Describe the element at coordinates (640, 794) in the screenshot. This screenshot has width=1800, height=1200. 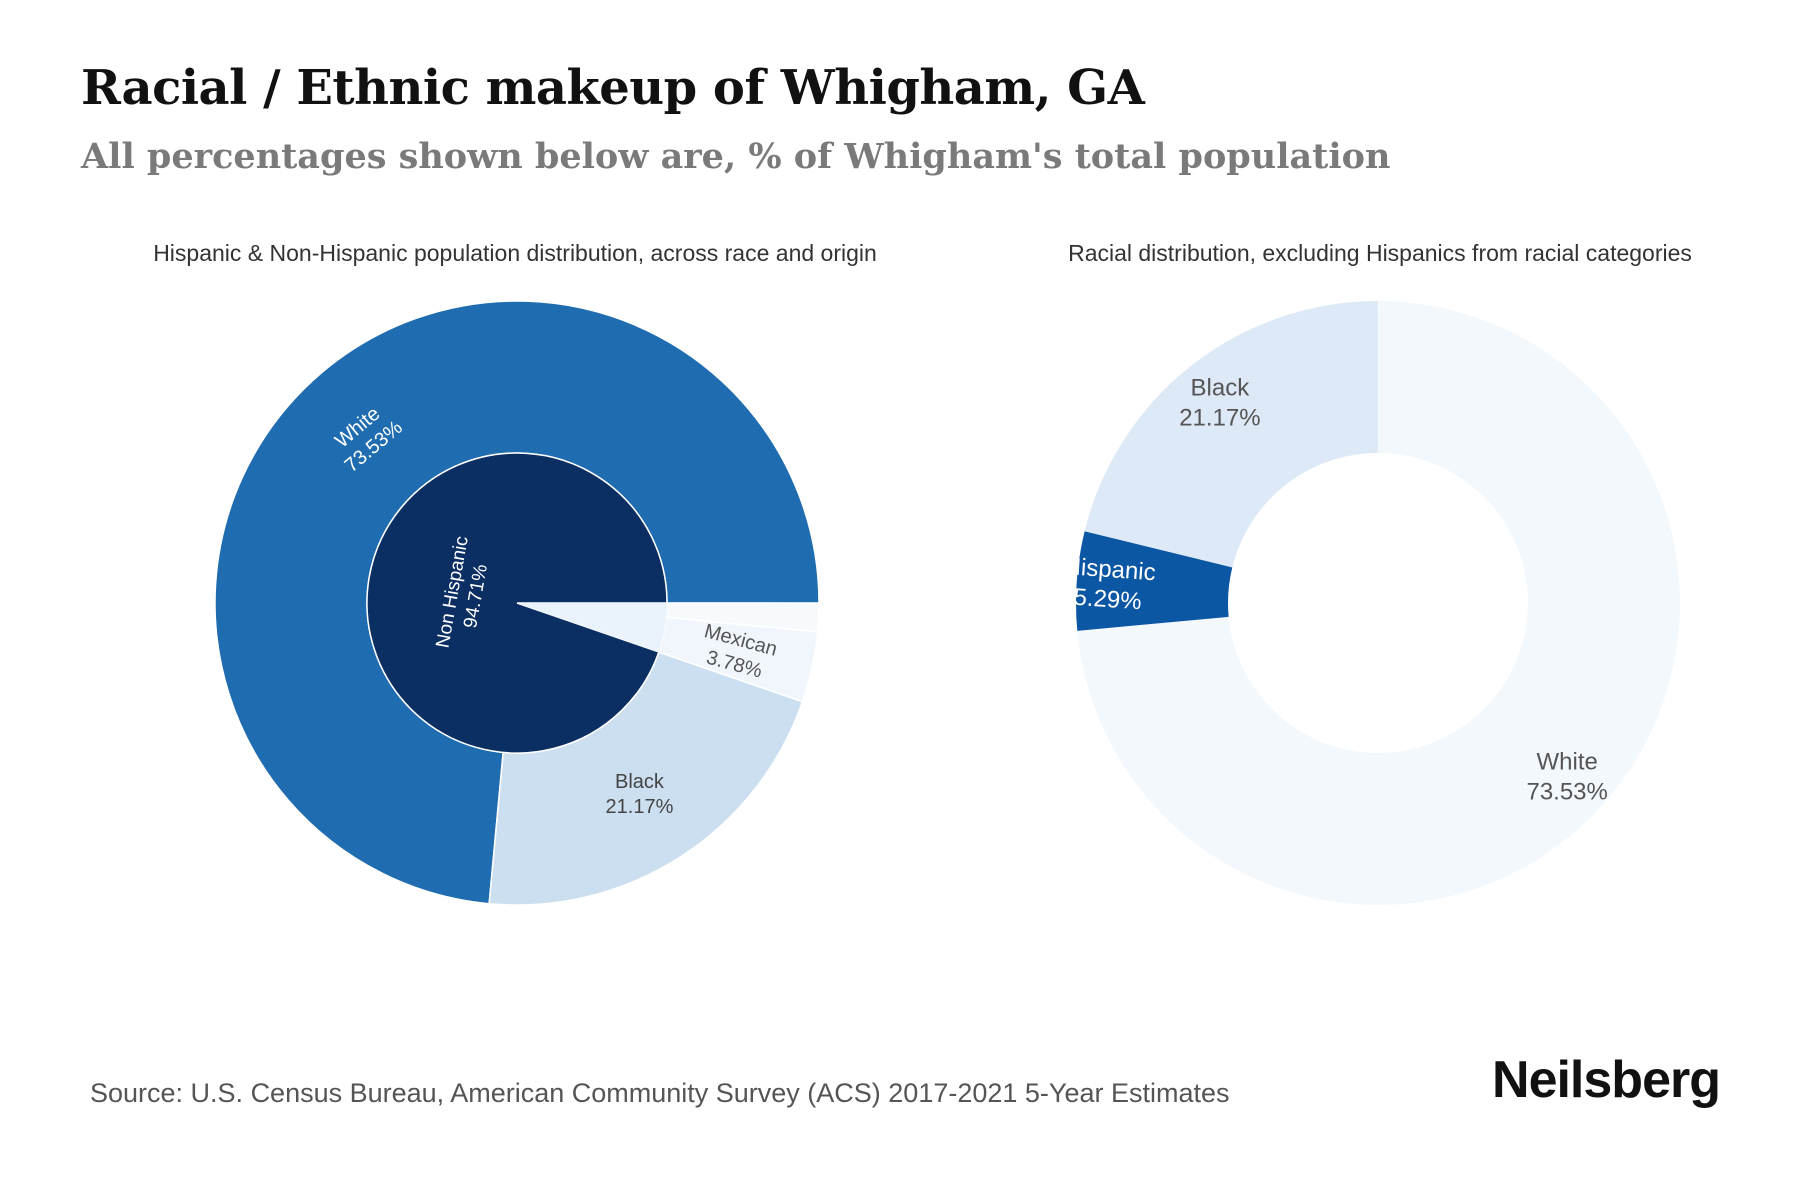
I see `outer-label-black: Black 21.17%` at that location.